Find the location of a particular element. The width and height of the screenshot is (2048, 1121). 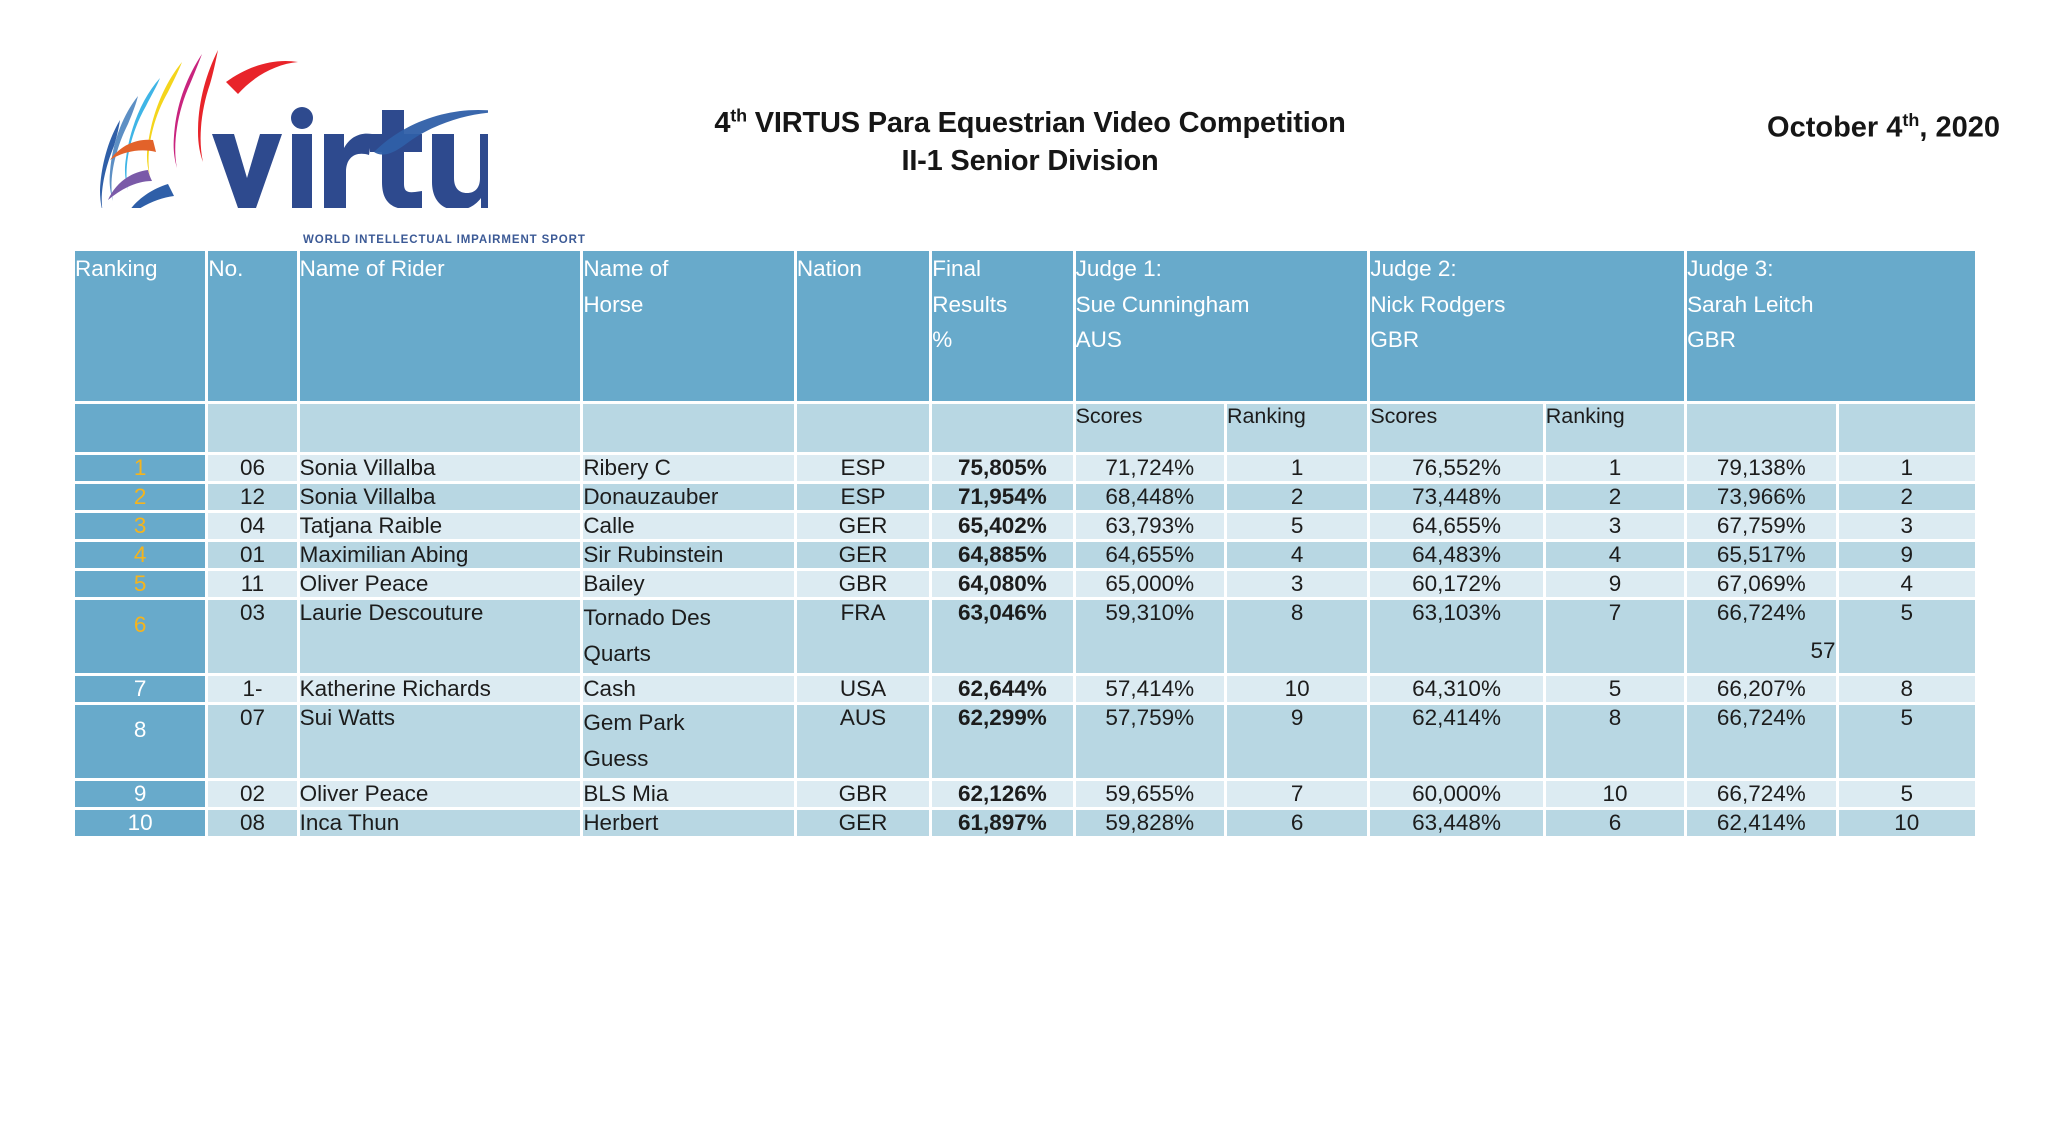

competition-date: October 4th, 2020 is located at coordinates (1883, 127).